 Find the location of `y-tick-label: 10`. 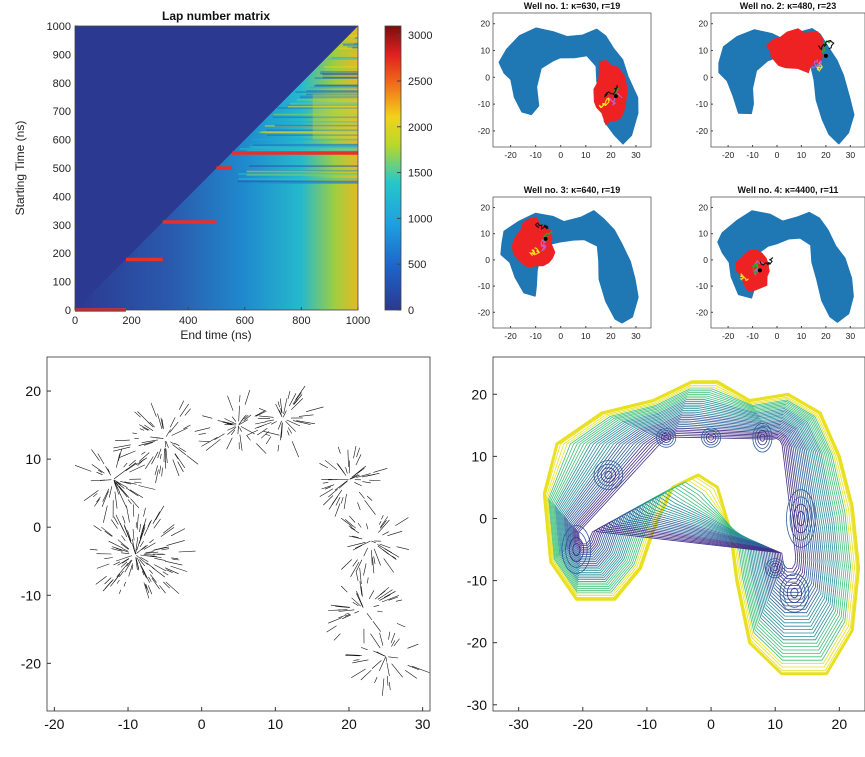

y-tick-label: 10 is located at coordinates (704, 51).